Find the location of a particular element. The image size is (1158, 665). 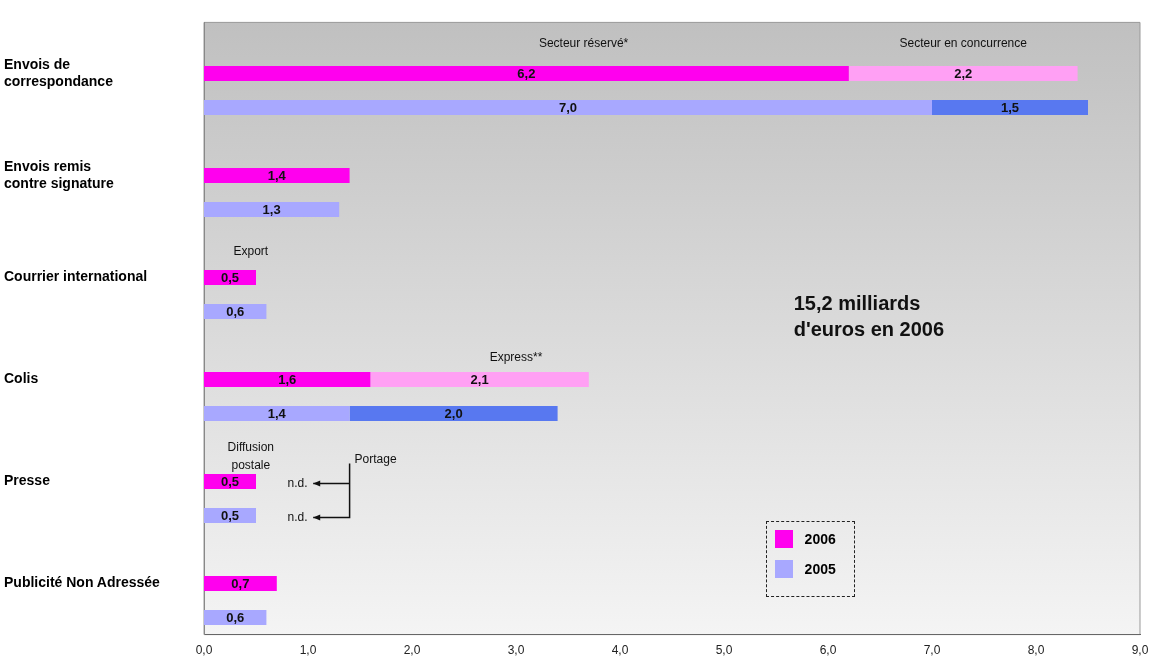

annotation: 15,2 milliards d'euros en 2006 is located at coordinates (869, 315).